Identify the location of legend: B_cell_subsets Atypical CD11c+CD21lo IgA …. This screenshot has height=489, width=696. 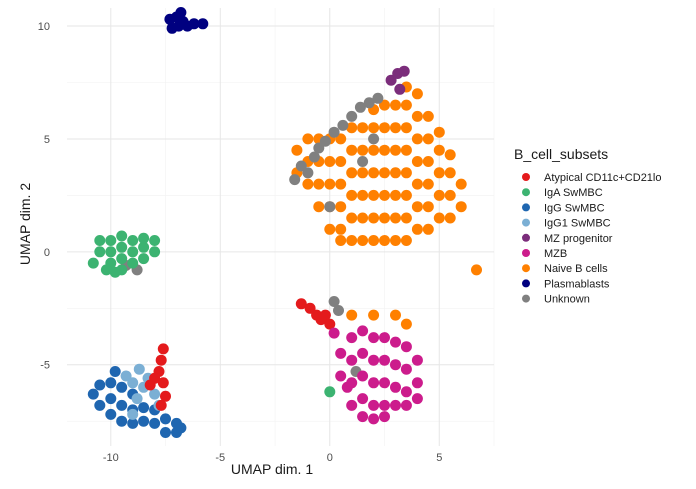
(588, 226).